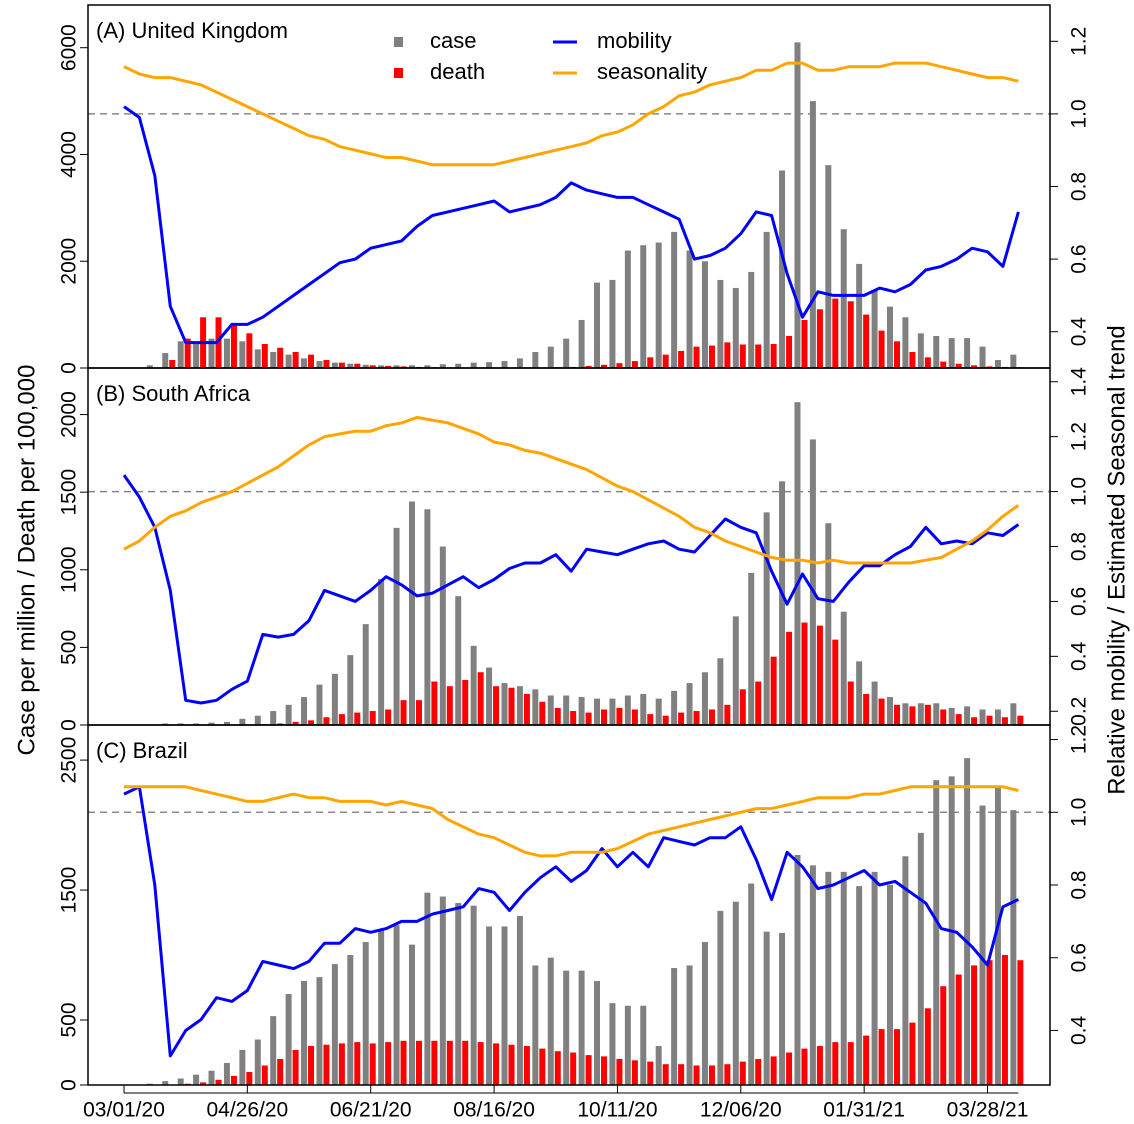 The height and width of the screenshot is (1124, 1134). I want to click on x-tick-label: 06/21/20, so click(371, 1110).